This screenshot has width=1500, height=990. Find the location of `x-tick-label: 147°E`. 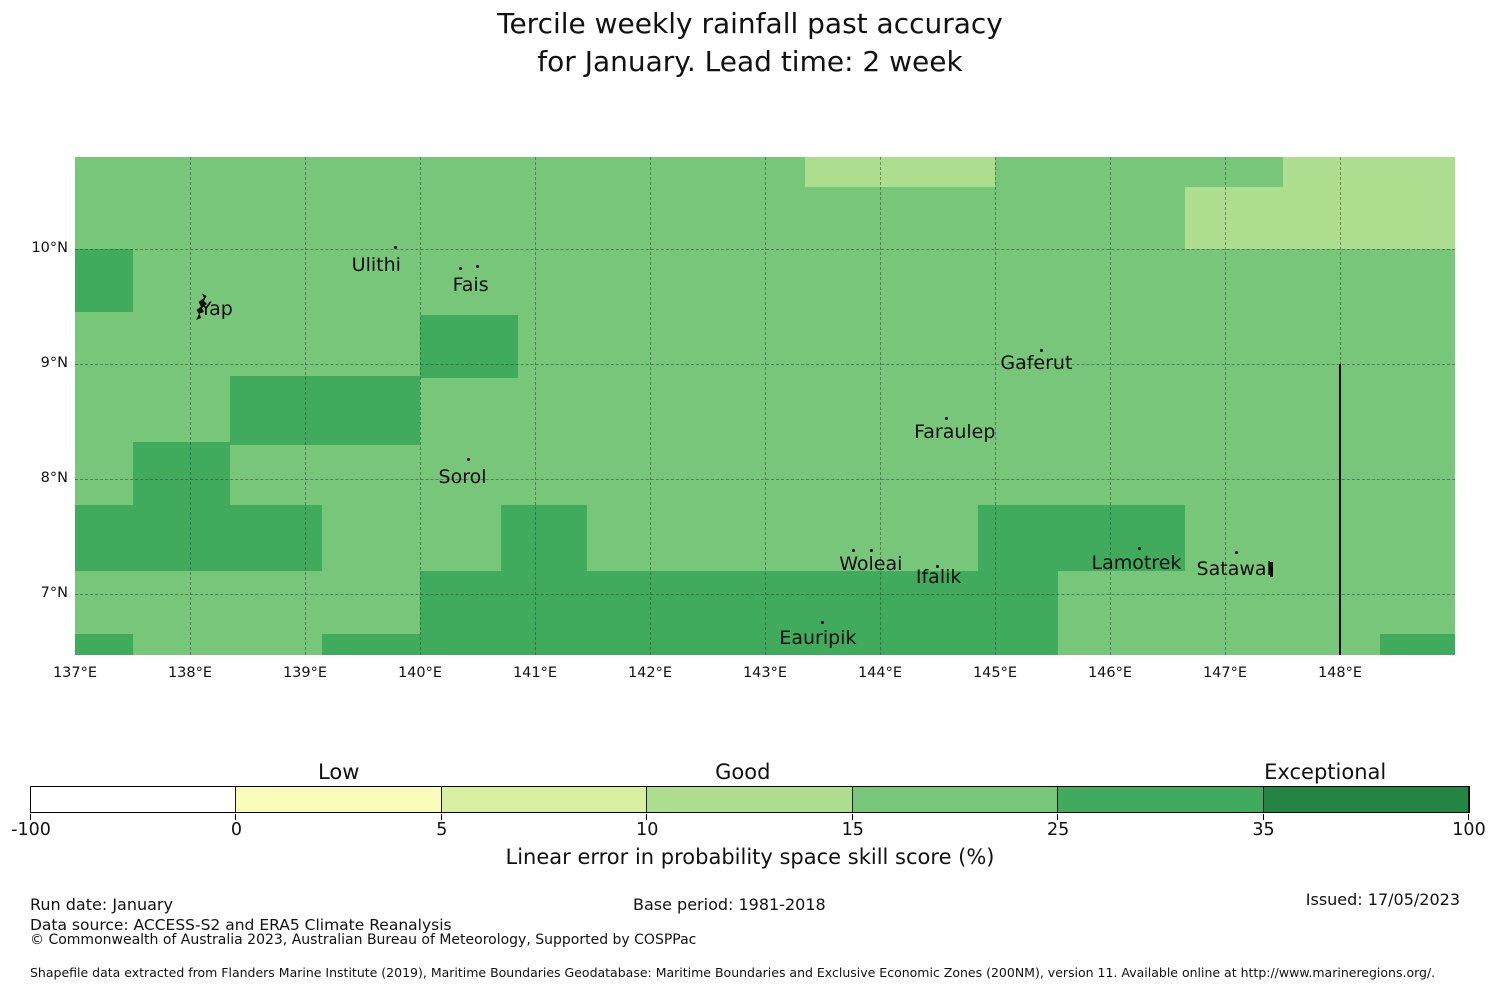

x-tick-label: 147°E is located at coordinates (1225, 673).